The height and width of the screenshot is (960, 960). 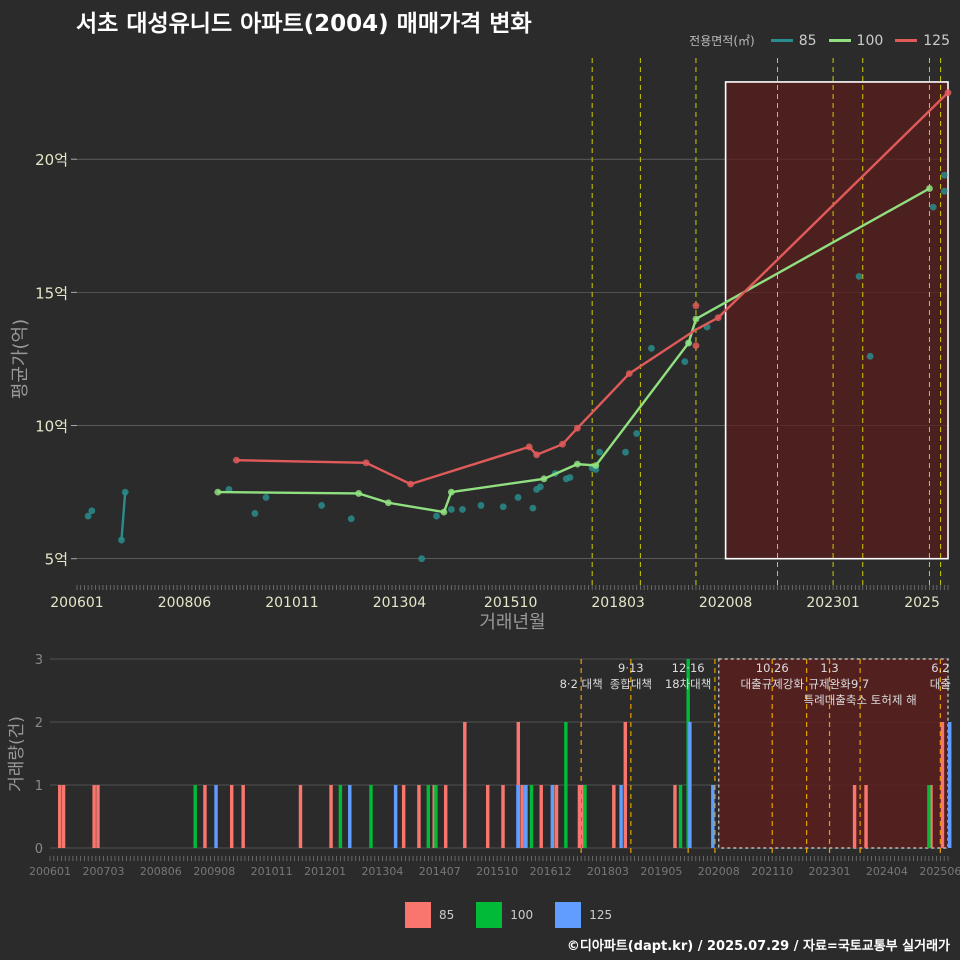 What do you see at coordinates (860, 700) in the screenshot?
I see `volume-annotation: 특례대출축소 토허제 해` at bounding box center [860, 700].